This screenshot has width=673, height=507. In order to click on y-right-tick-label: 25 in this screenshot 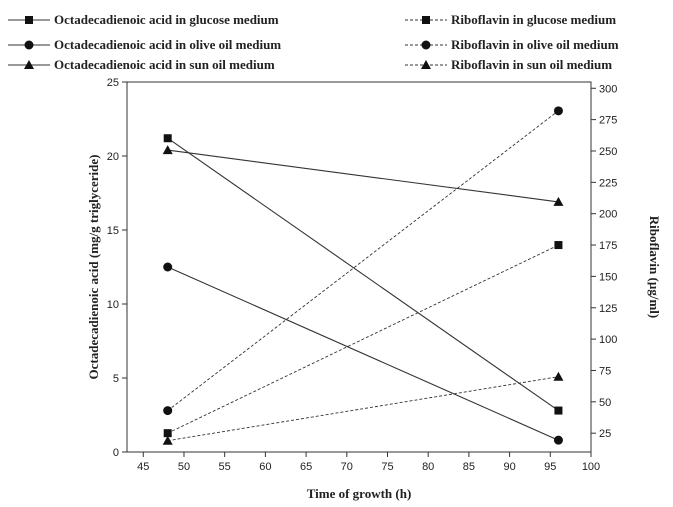, I will do `click(605, 434)`.